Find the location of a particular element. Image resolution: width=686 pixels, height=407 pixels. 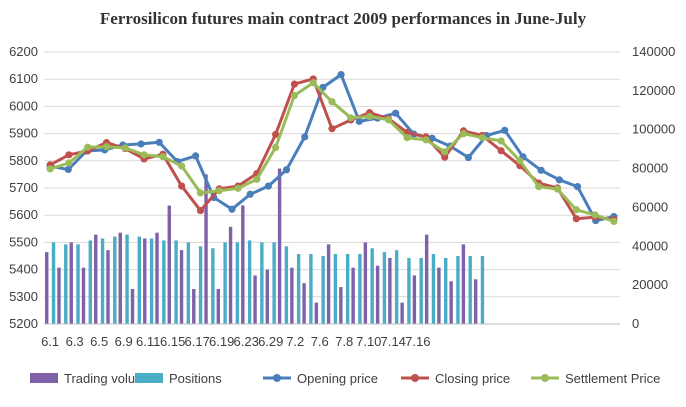

x-tick-label: 6.9 is located at coordinates (124, 341).